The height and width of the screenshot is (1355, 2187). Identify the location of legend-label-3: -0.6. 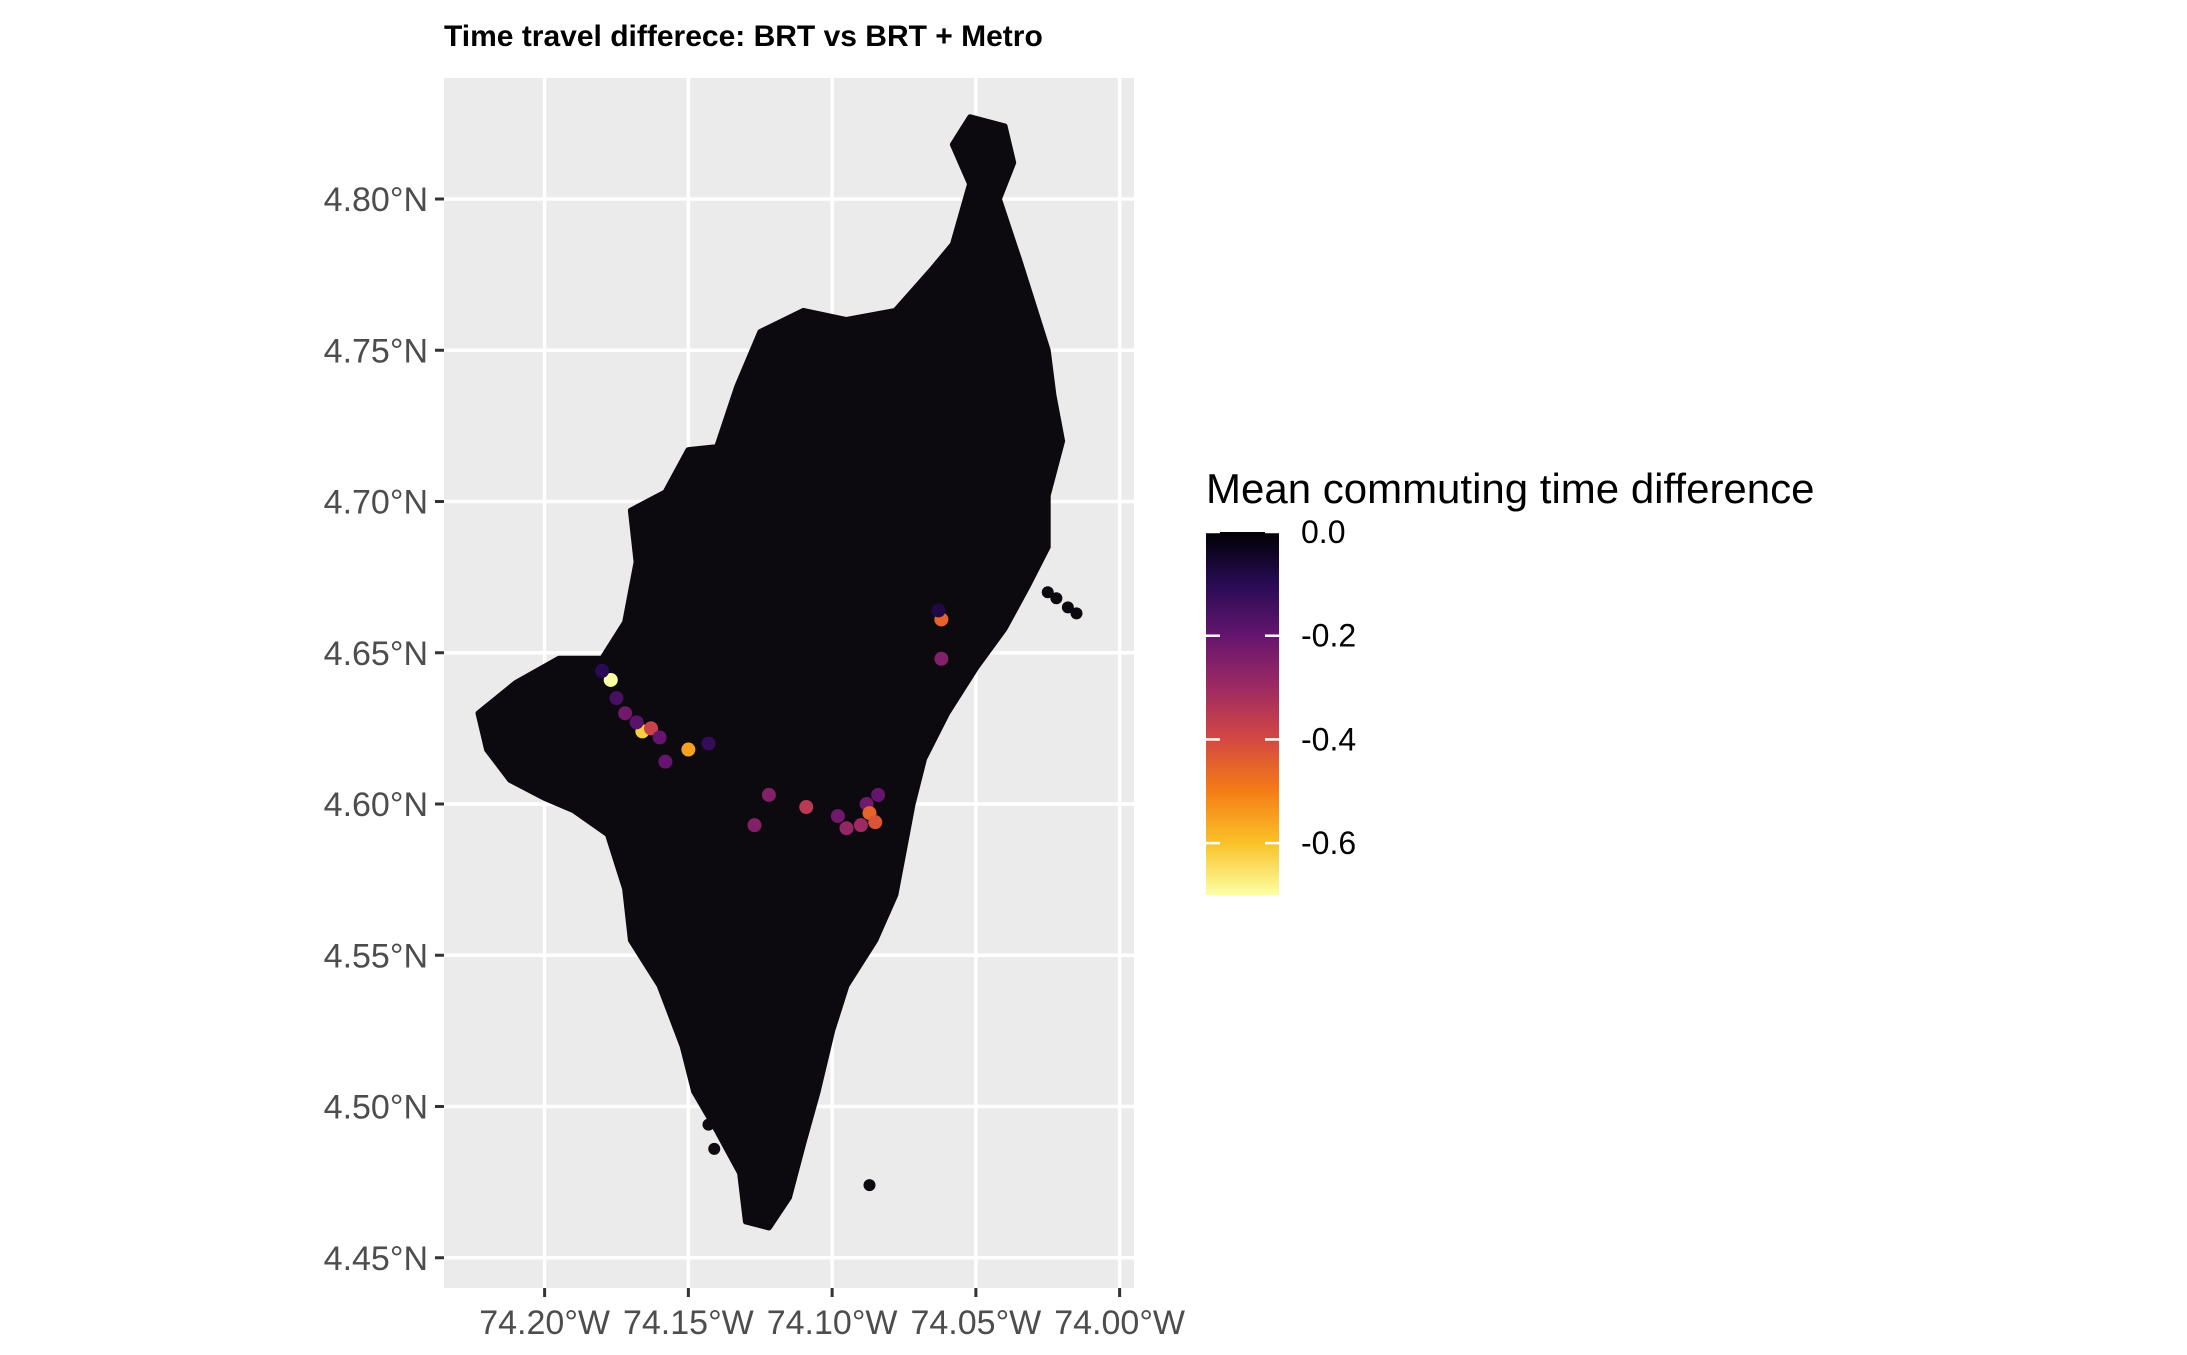
(1328, 843).